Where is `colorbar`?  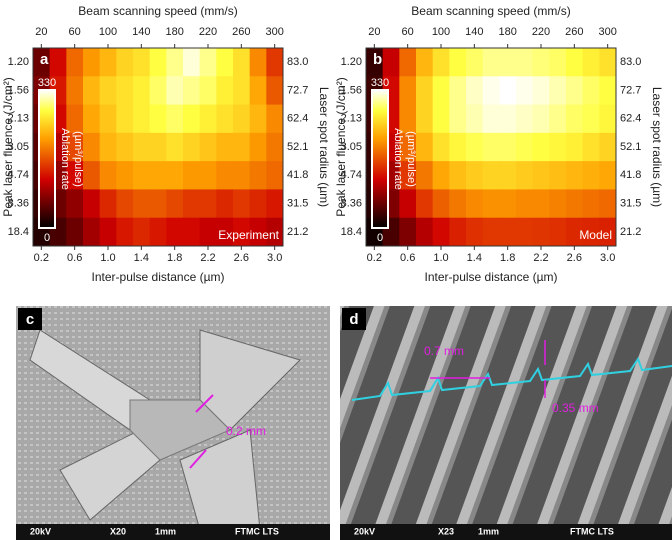 colorbar is located at coordinates (380, 159).